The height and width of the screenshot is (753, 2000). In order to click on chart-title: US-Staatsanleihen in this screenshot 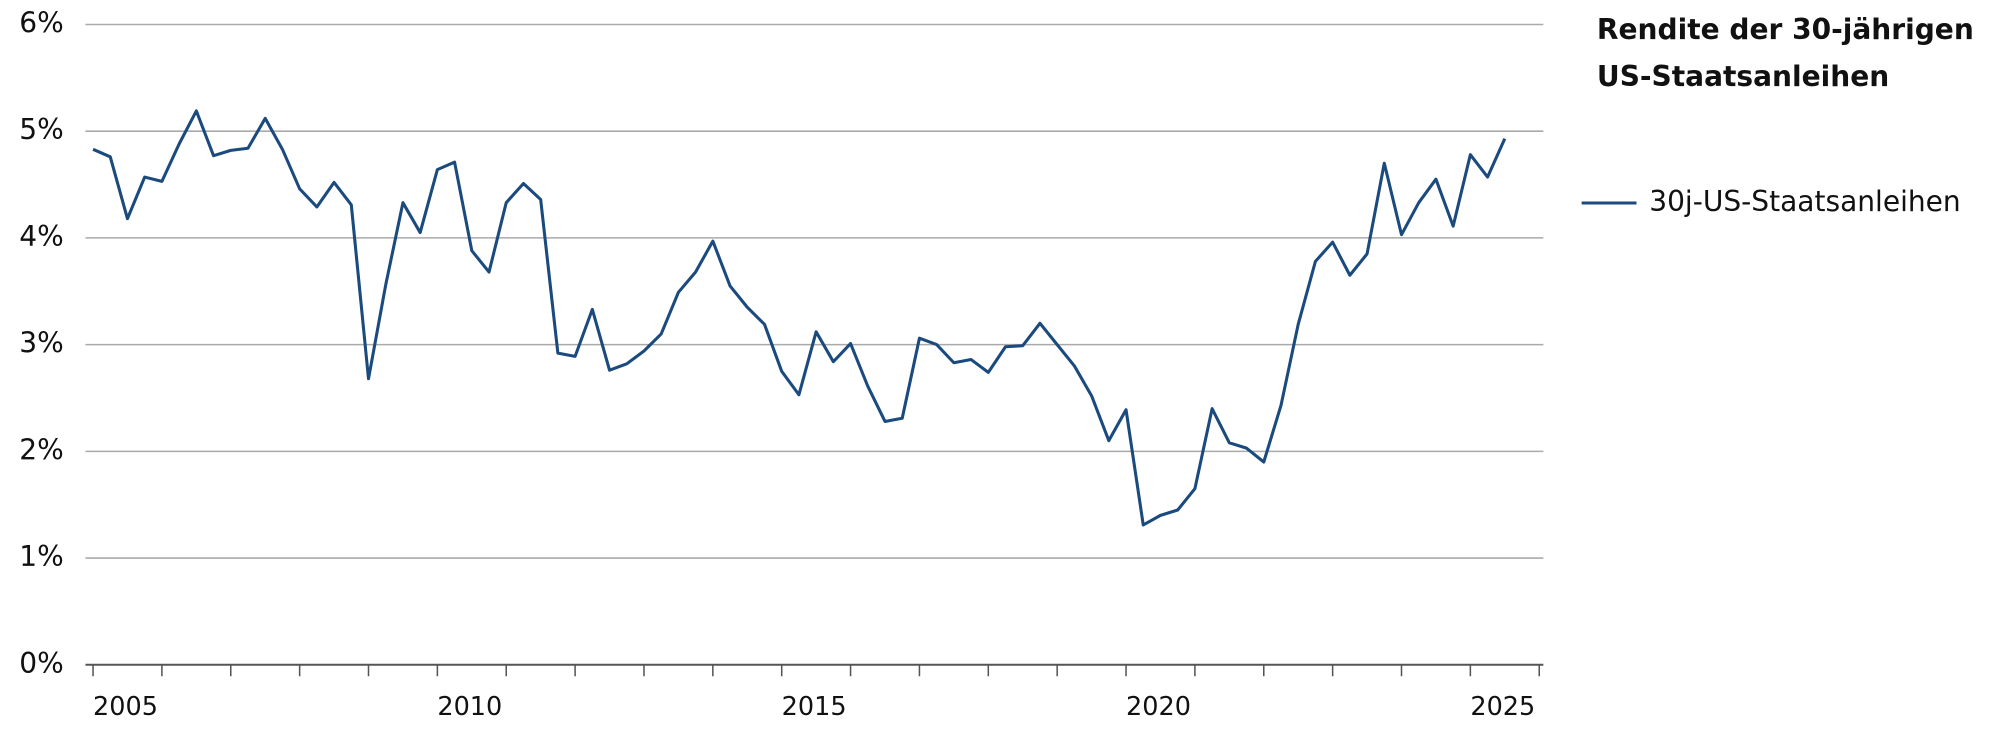, I will do `click(1743, 76)`.